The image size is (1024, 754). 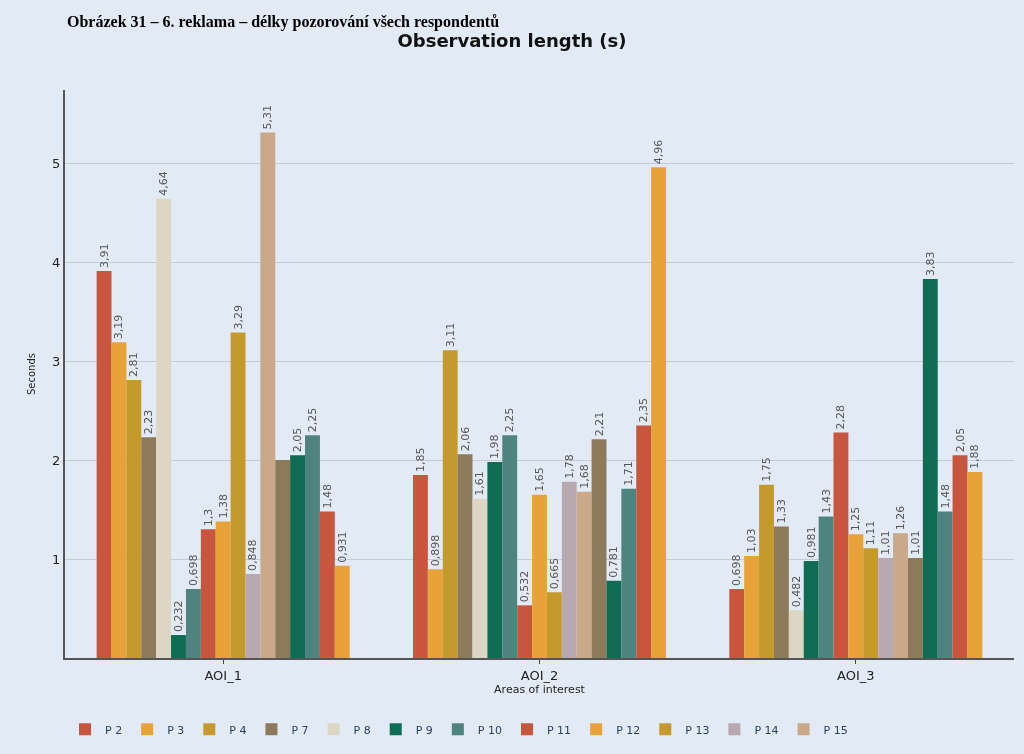 What do you see at coordinates (253, 555) in the screenshot?
I see `data-label: 0,848` at bounding box center [253, 555].